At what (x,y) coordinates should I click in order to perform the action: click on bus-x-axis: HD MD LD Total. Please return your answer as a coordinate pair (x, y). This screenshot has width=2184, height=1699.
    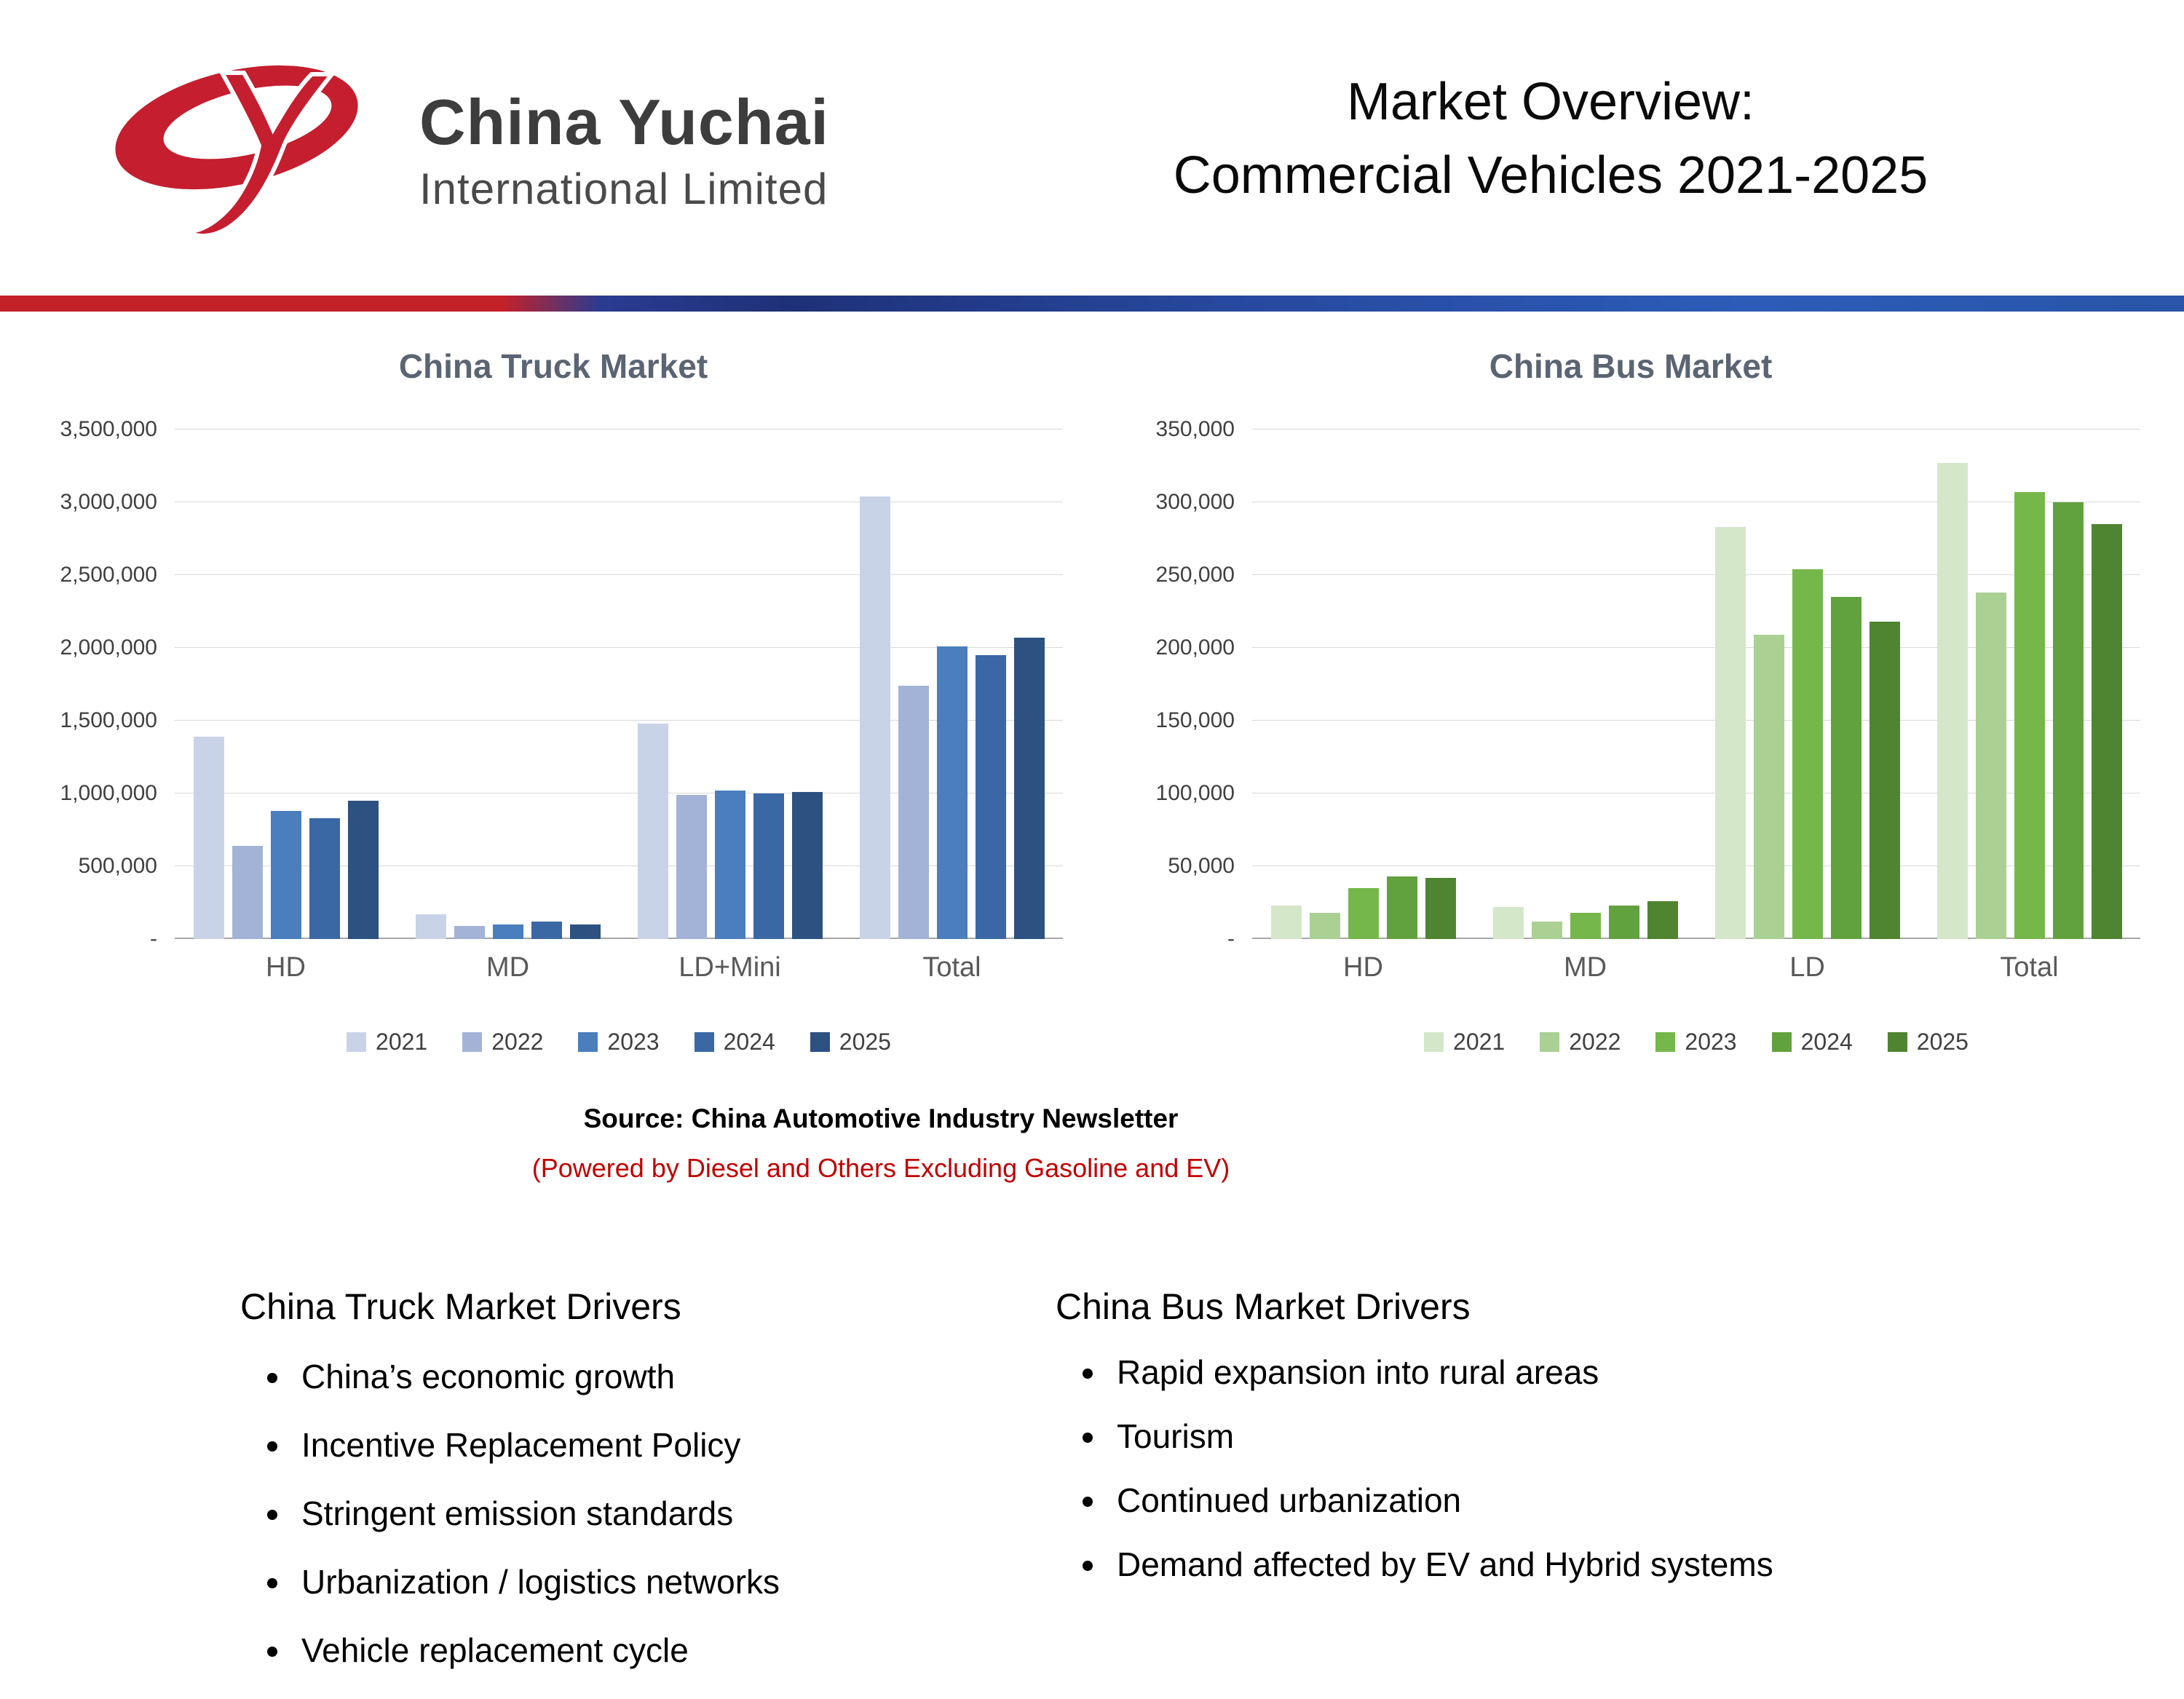
    Looking at the image, I should click on (1696, 967).